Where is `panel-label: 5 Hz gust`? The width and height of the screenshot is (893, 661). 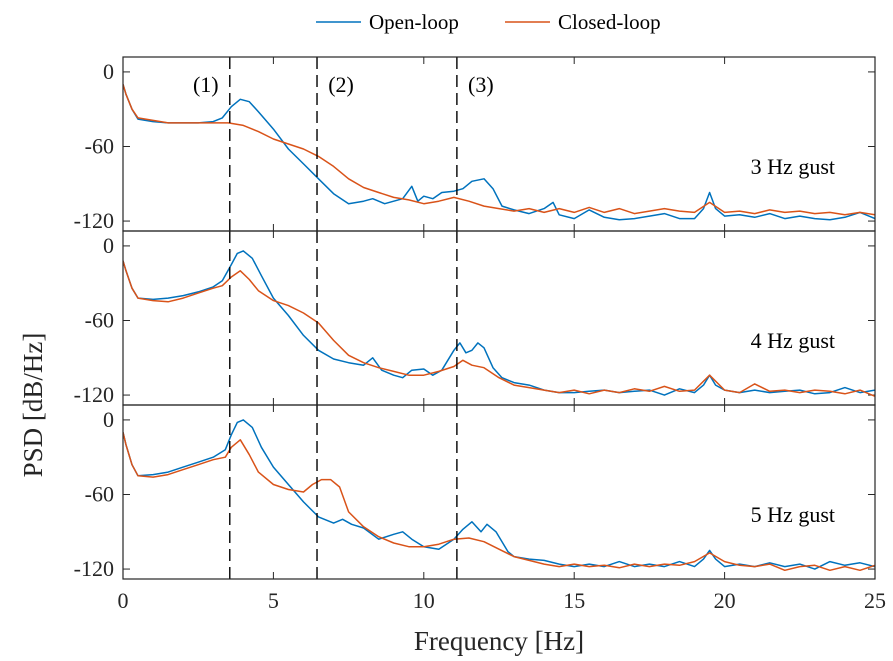 panel-label: 5 Hz gust is located at coordinates (793, 514).